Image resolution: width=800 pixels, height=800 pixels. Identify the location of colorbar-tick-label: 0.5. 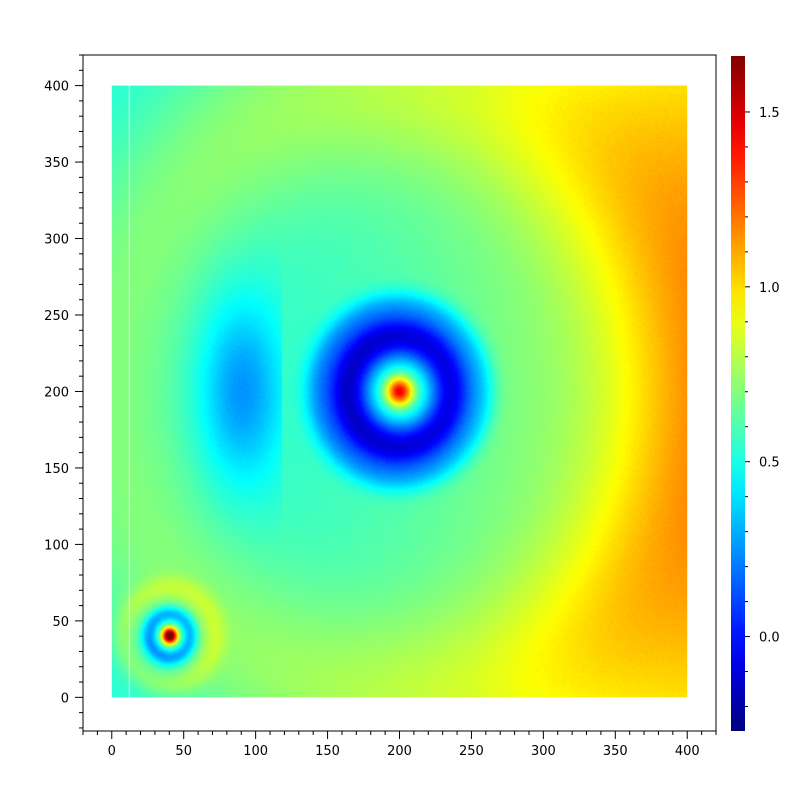
(769, 463).